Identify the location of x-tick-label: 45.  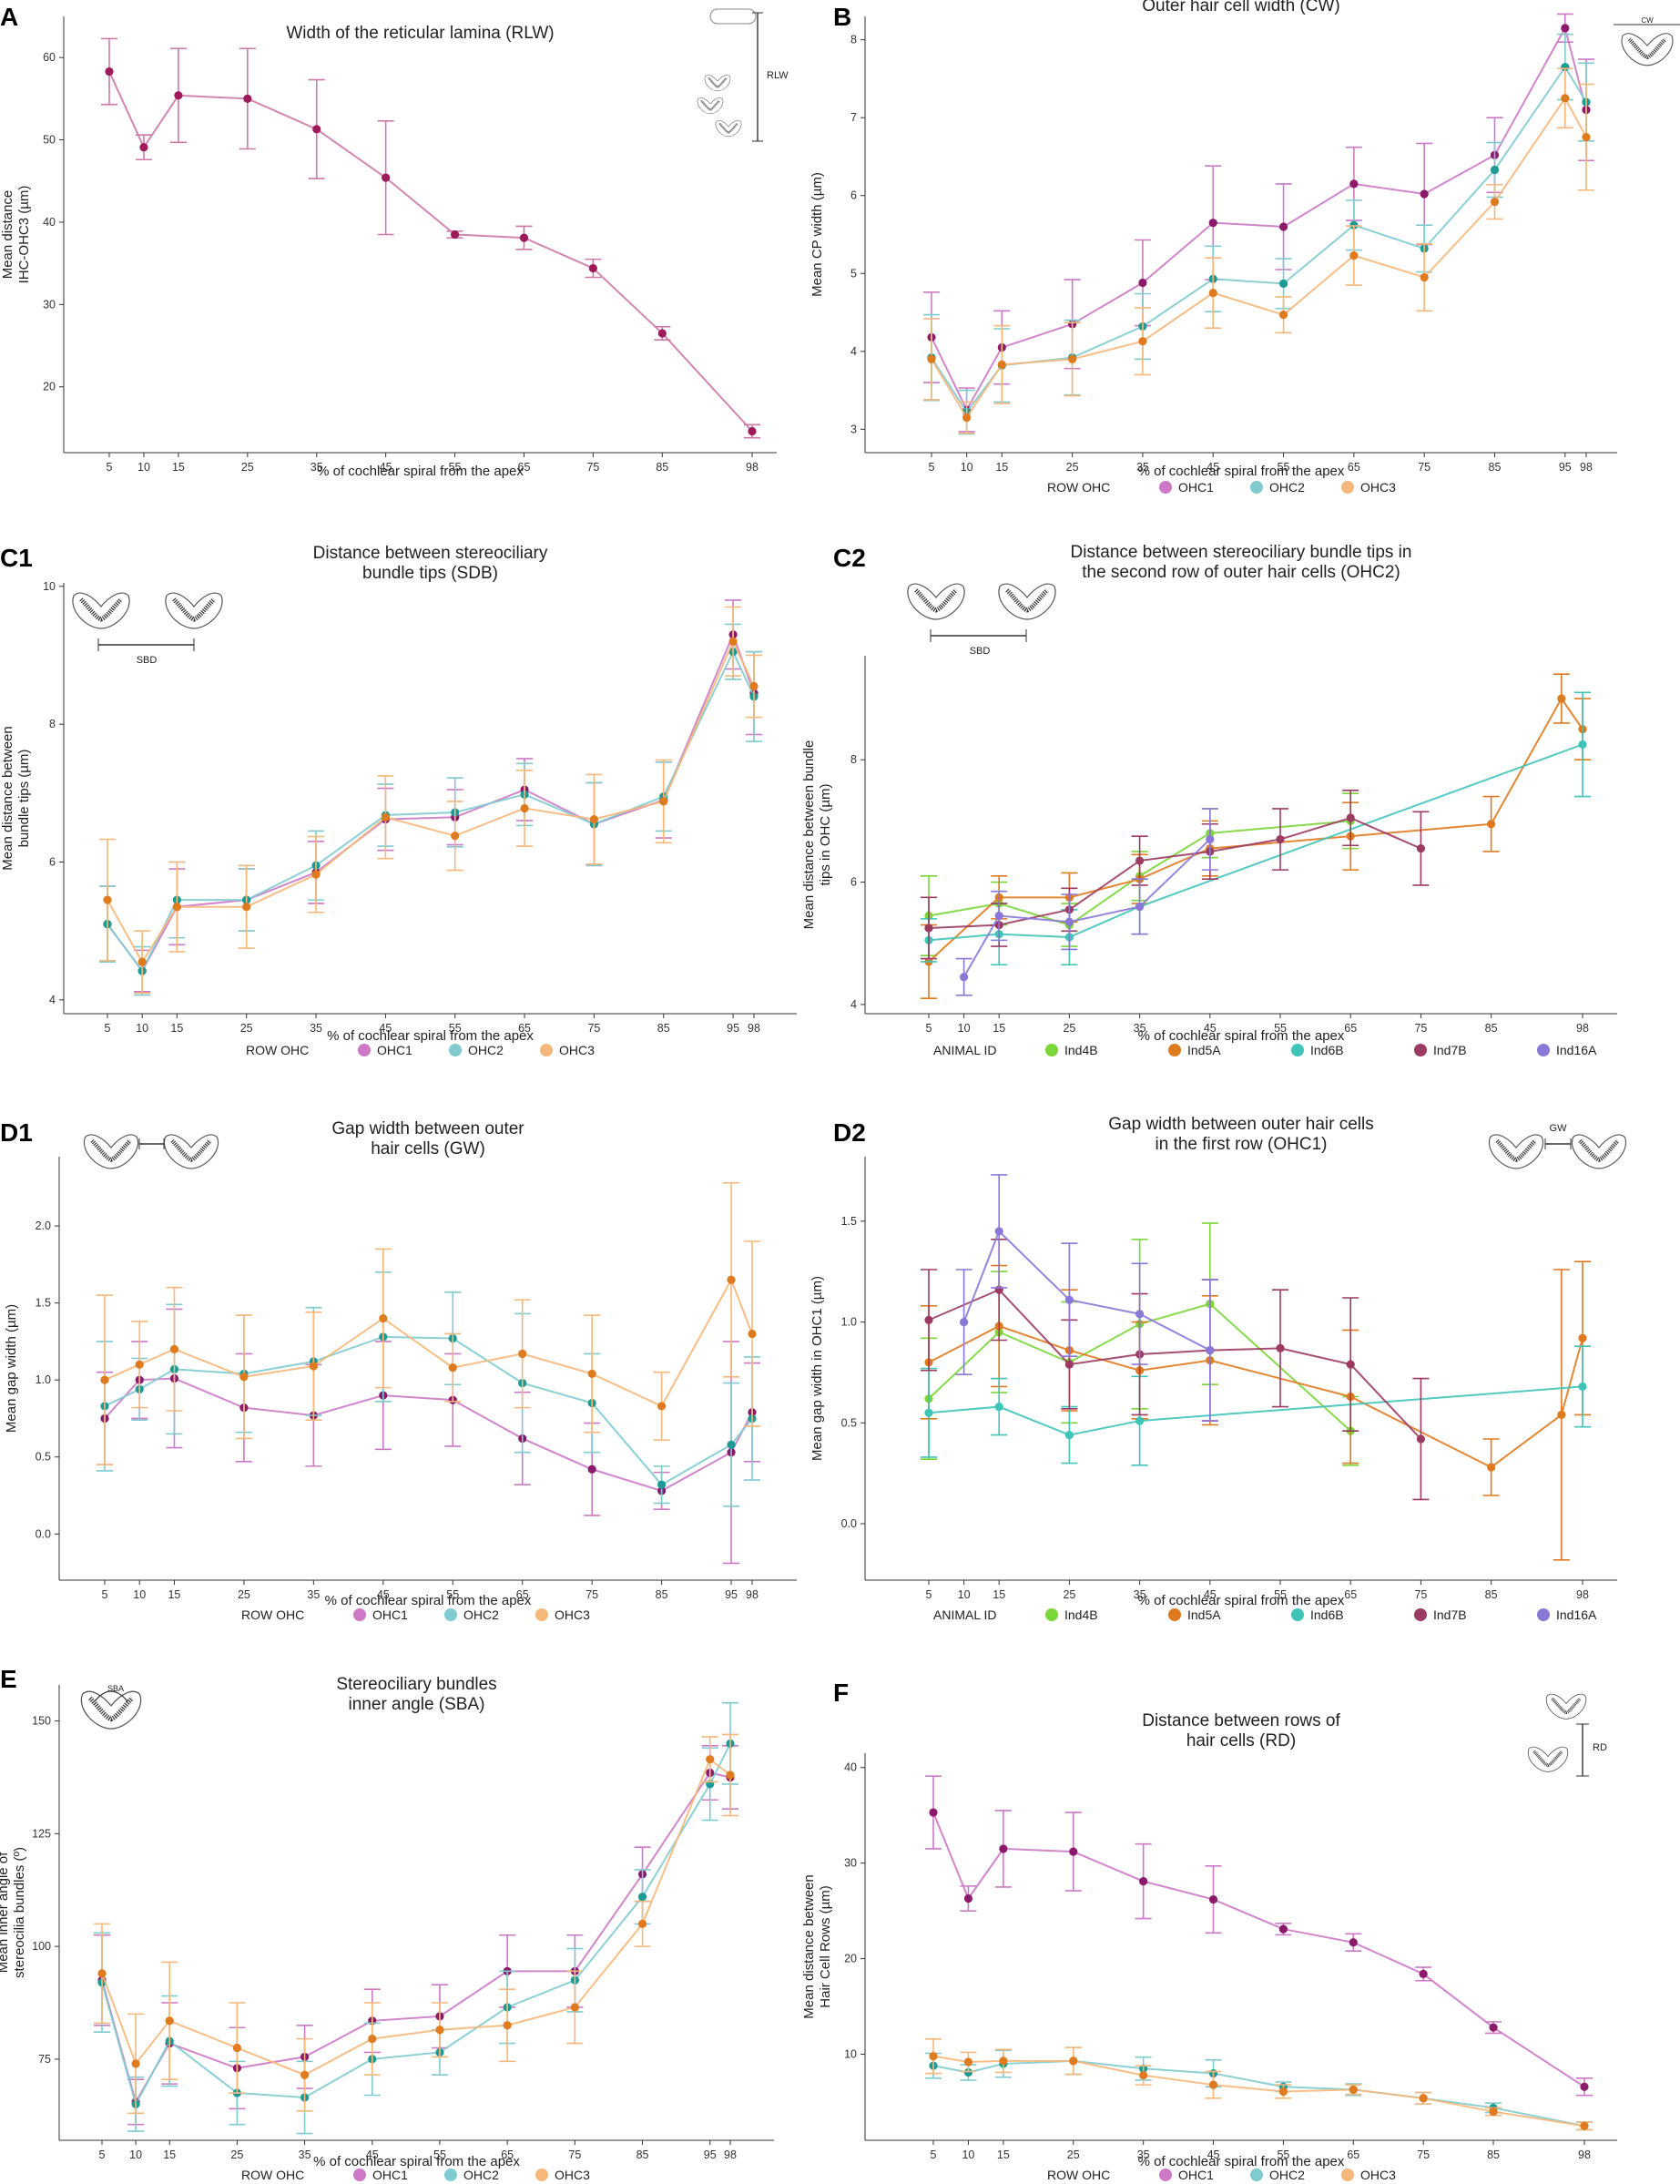
(383, 1595).